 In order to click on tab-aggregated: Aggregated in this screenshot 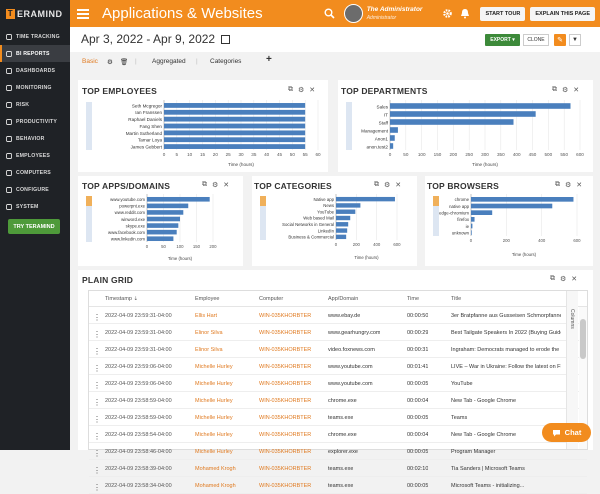, I will do `click(169, 61)`.